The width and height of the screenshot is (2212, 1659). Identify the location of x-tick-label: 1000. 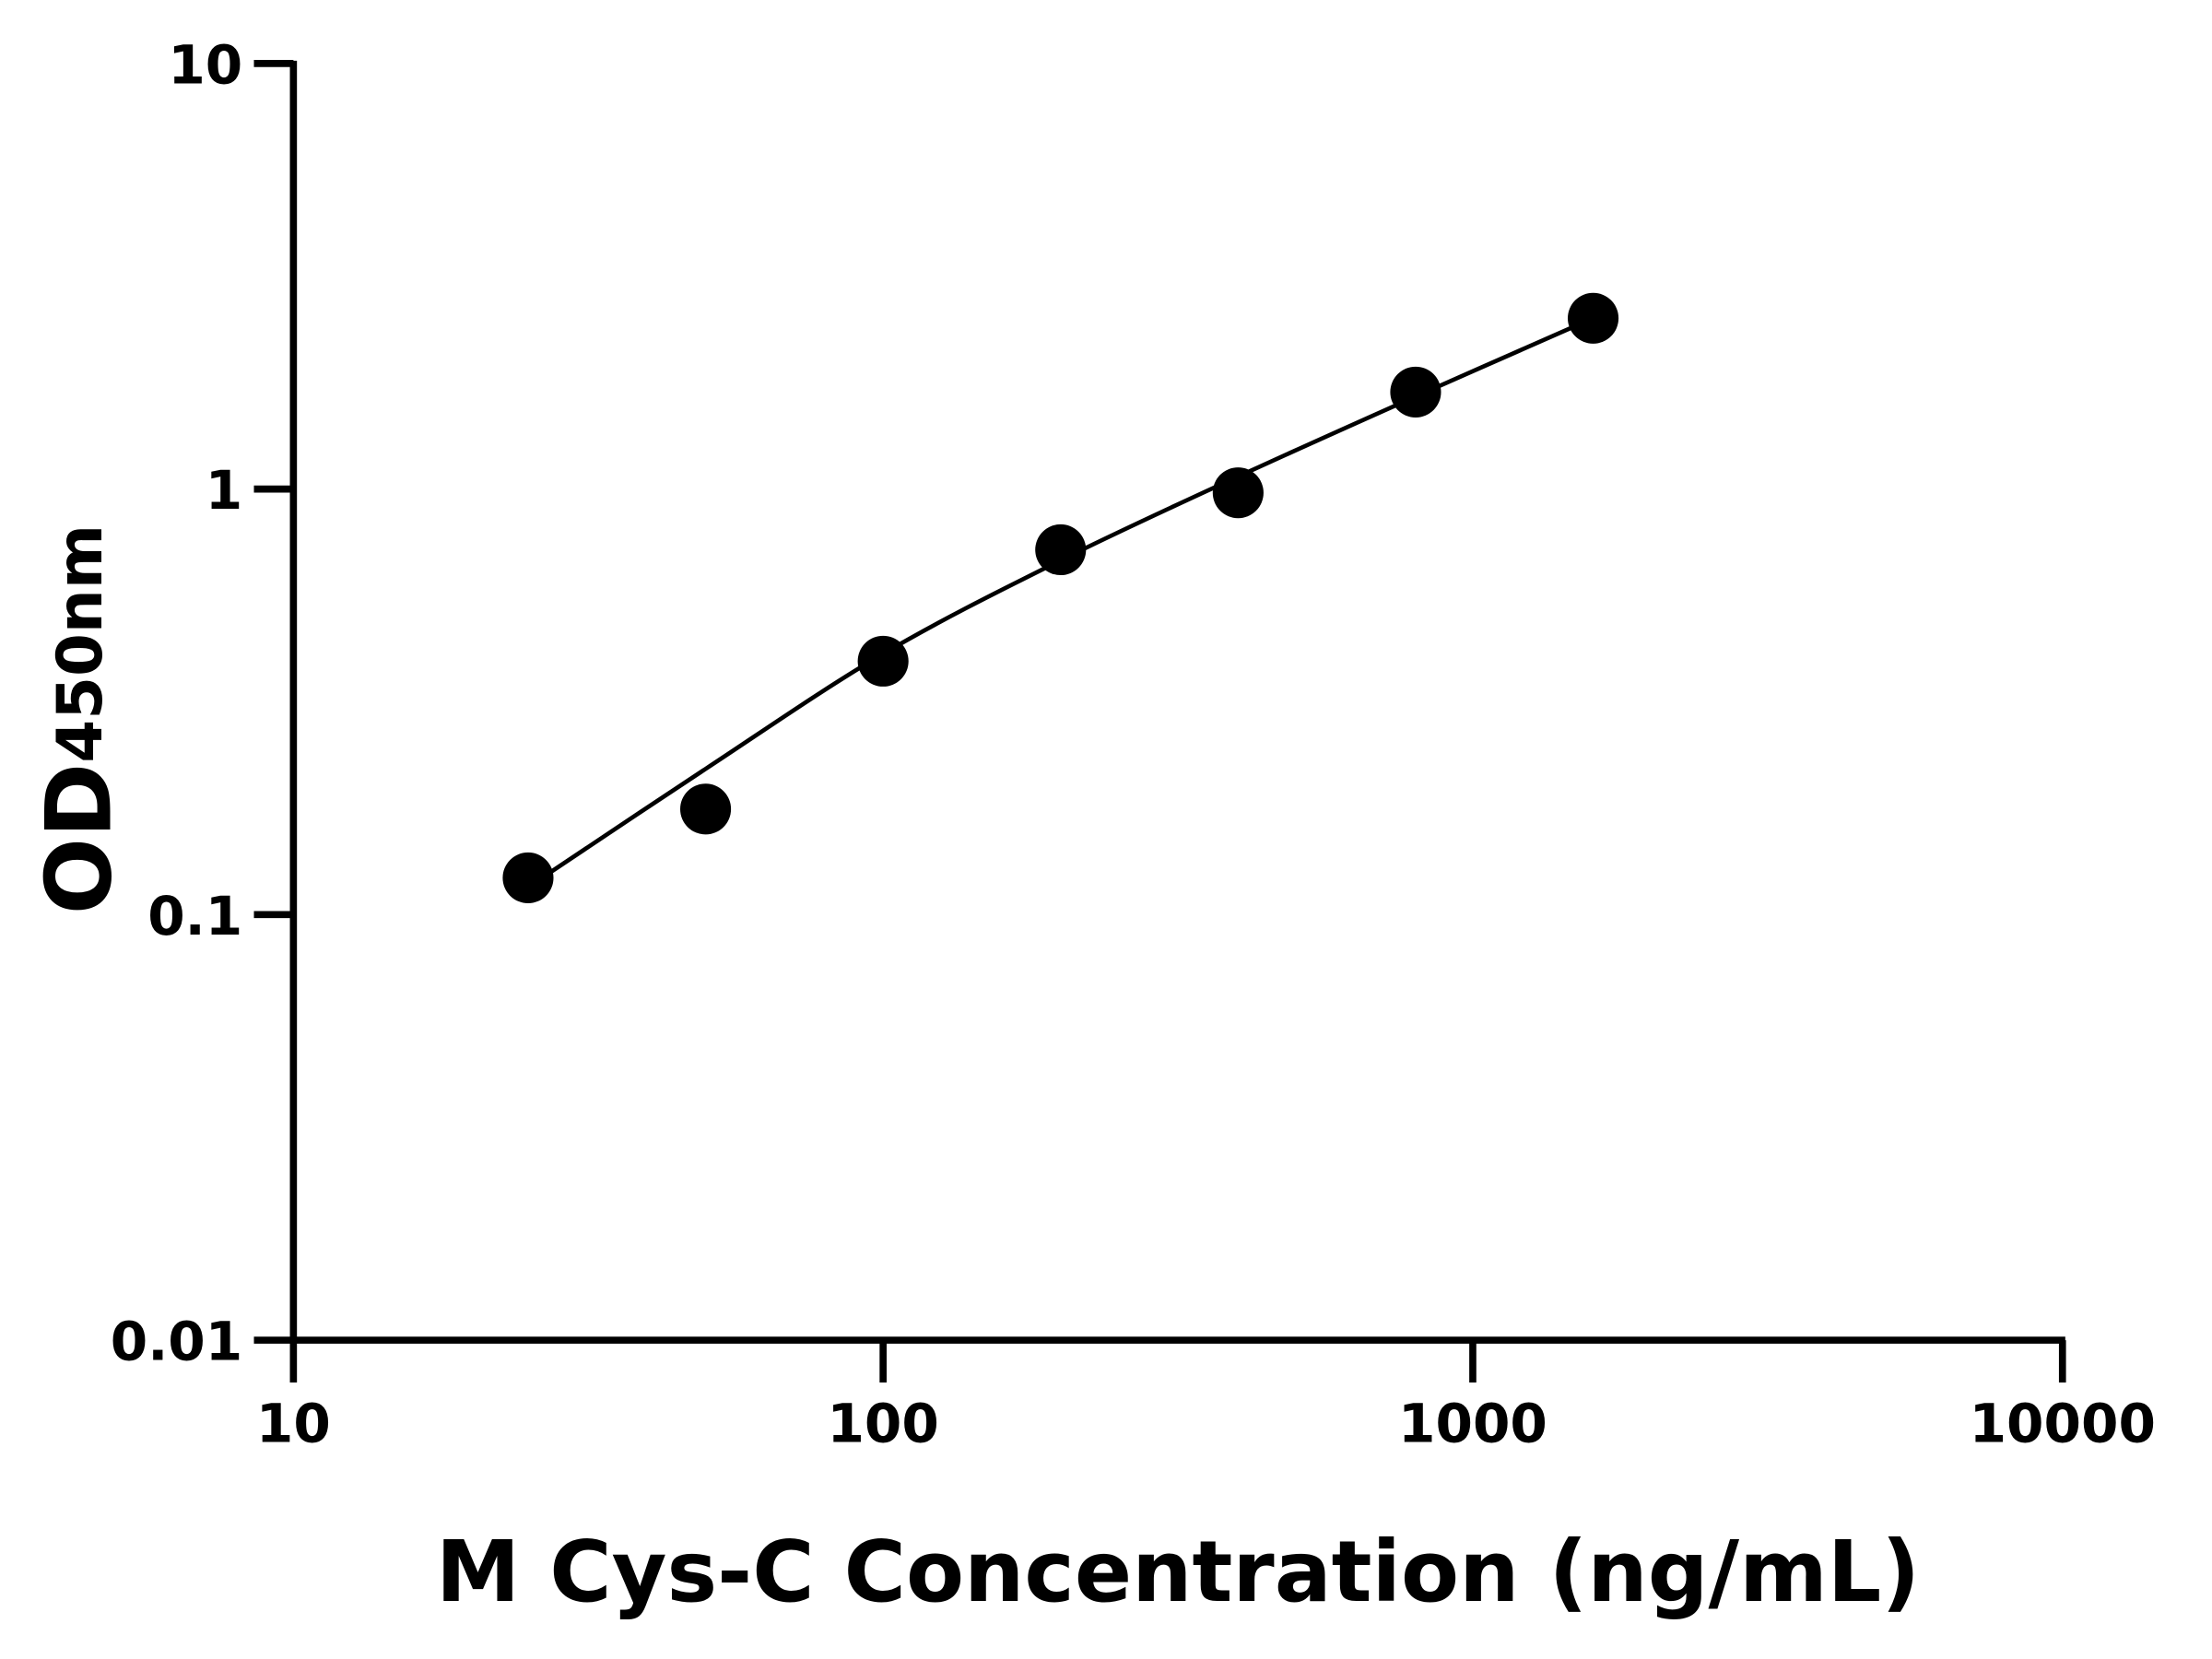
(1472, 1423).